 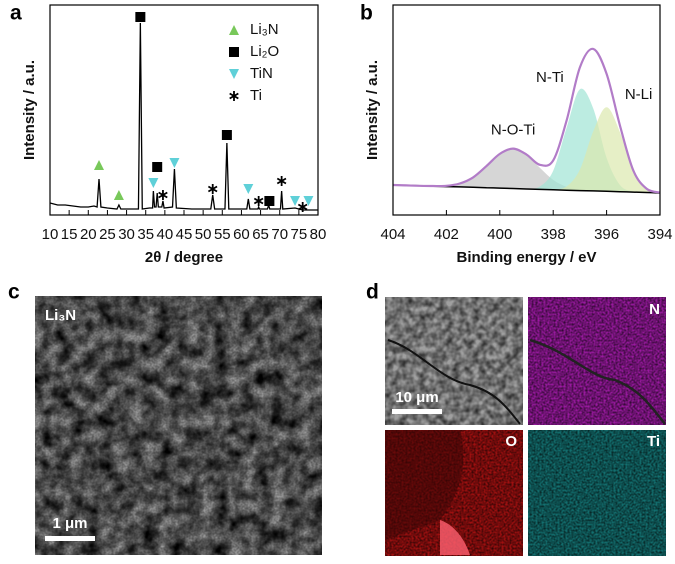 I want to click on x-tick-label: 80, so click(x=318, y=234).